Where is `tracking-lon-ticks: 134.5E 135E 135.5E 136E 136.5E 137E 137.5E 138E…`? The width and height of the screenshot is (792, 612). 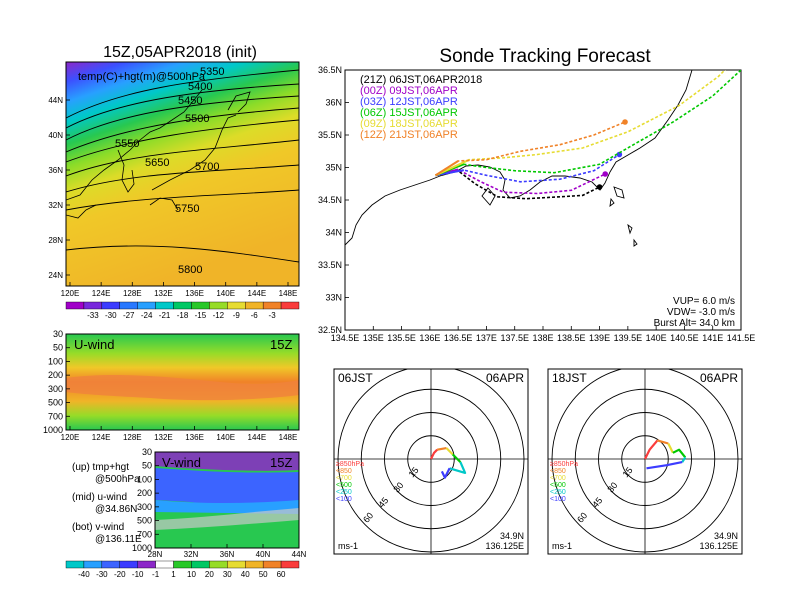 tracking-lon-ticks: 134.5E 135E 135.5E 136E 136.5E 137E 137.5E 138E… is located at coordinates (543, 334).